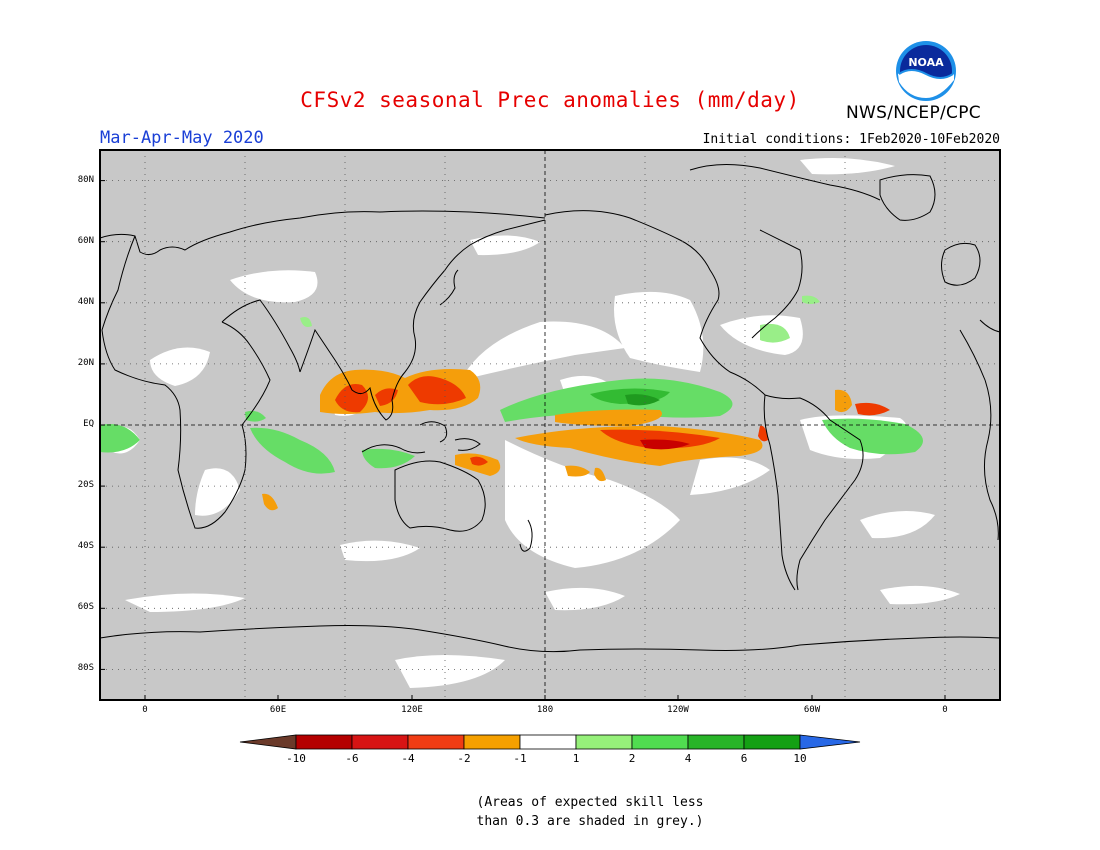 This screenshot has width=1100, height=850. I want to click on colorbar-lower-arrow, so click(268, 742).